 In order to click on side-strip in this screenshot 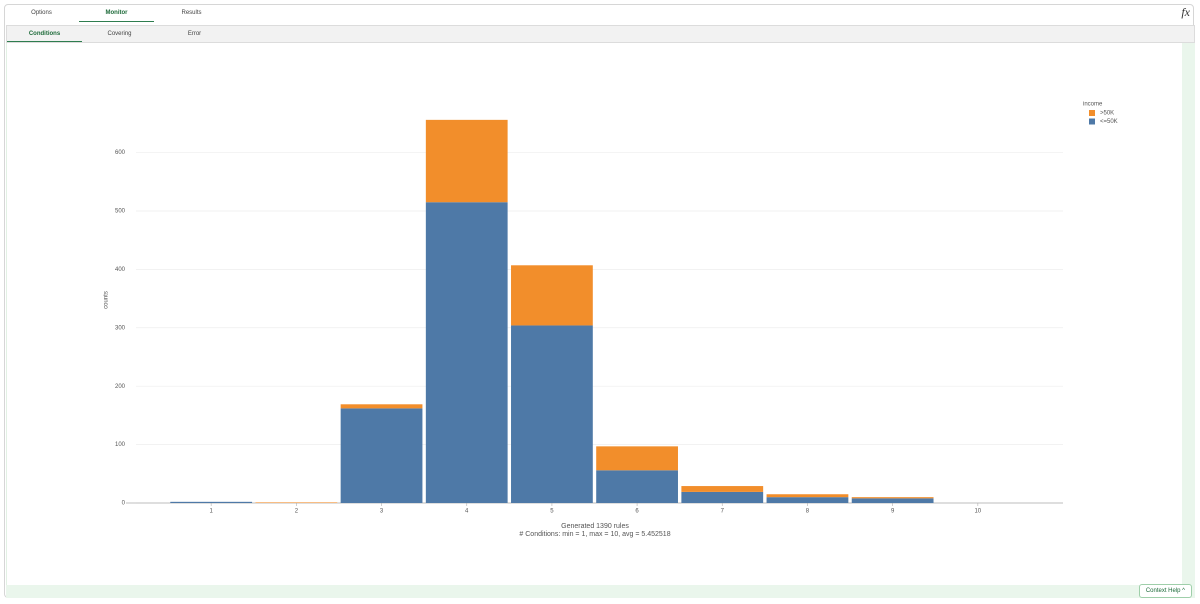, I will do `click(1188, 320)`.